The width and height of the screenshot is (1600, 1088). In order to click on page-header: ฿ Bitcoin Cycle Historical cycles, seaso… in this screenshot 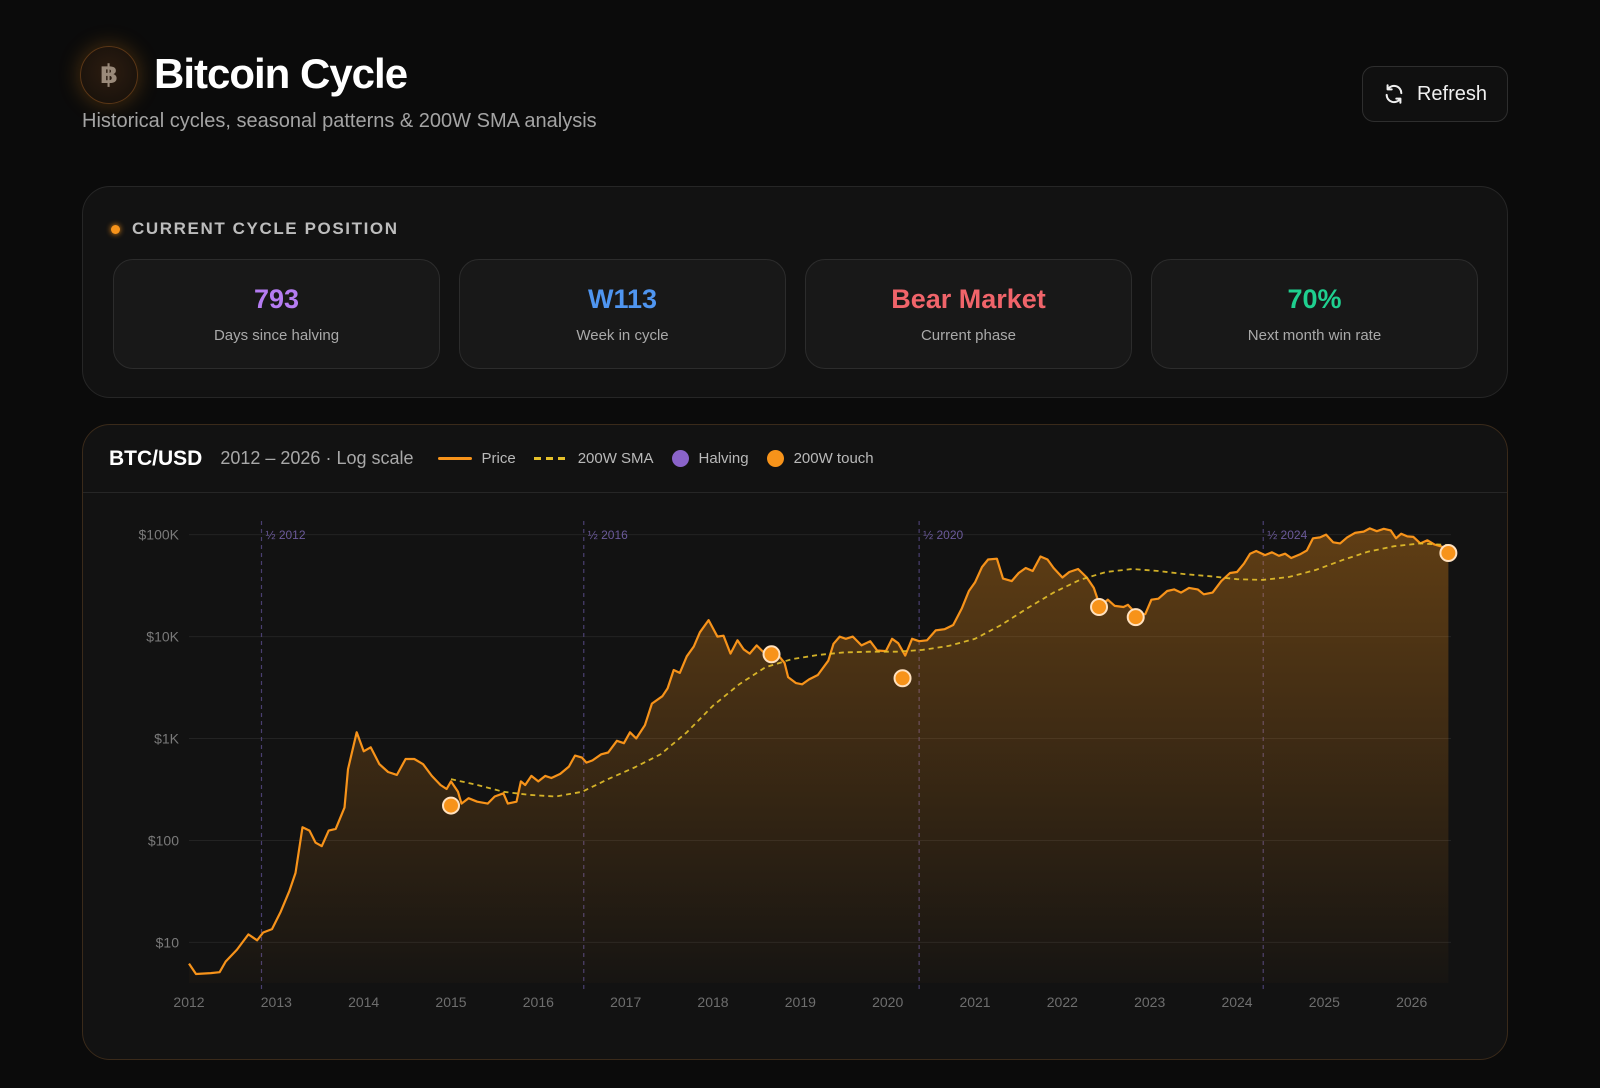, I will do `click(794, 94)`.